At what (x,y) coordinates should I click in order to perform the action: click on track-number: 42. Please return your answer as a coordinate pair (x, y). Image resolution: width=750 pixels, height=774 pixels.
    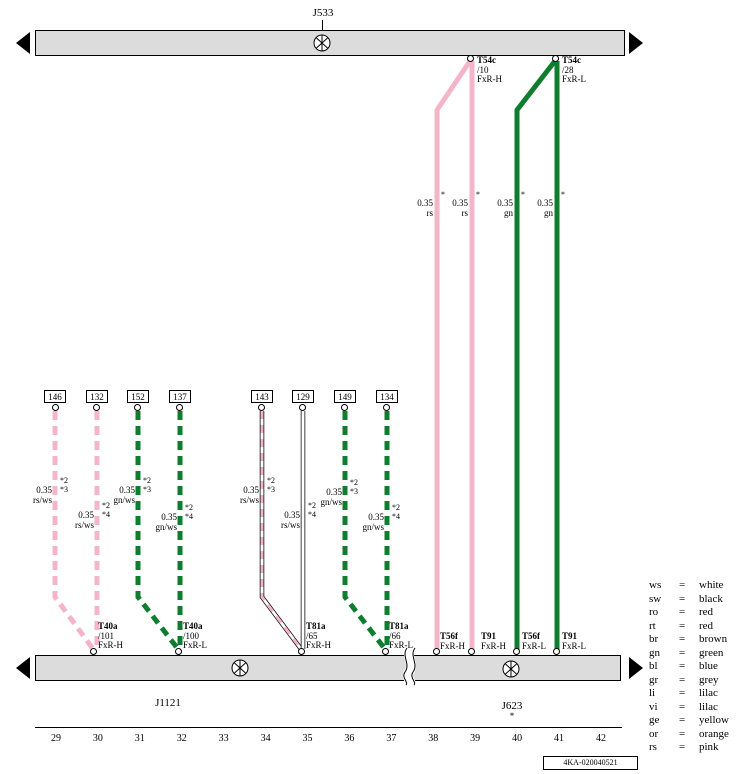
    Looking at the image, I should click on (600, 738).